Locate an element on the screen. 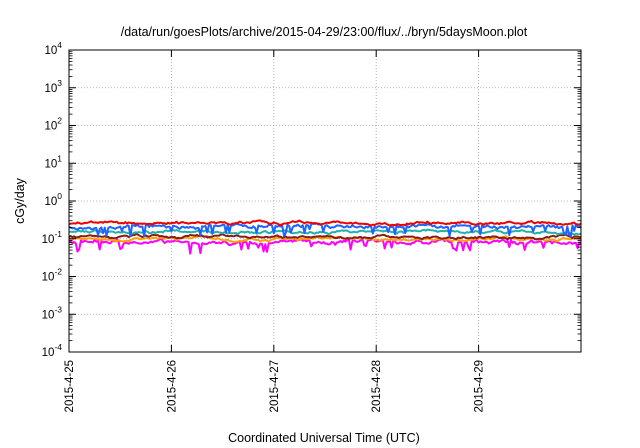 This screenshot has width=640, height=448. x-tick-label: 2015-4-29 is located at coordinates (480, 386).